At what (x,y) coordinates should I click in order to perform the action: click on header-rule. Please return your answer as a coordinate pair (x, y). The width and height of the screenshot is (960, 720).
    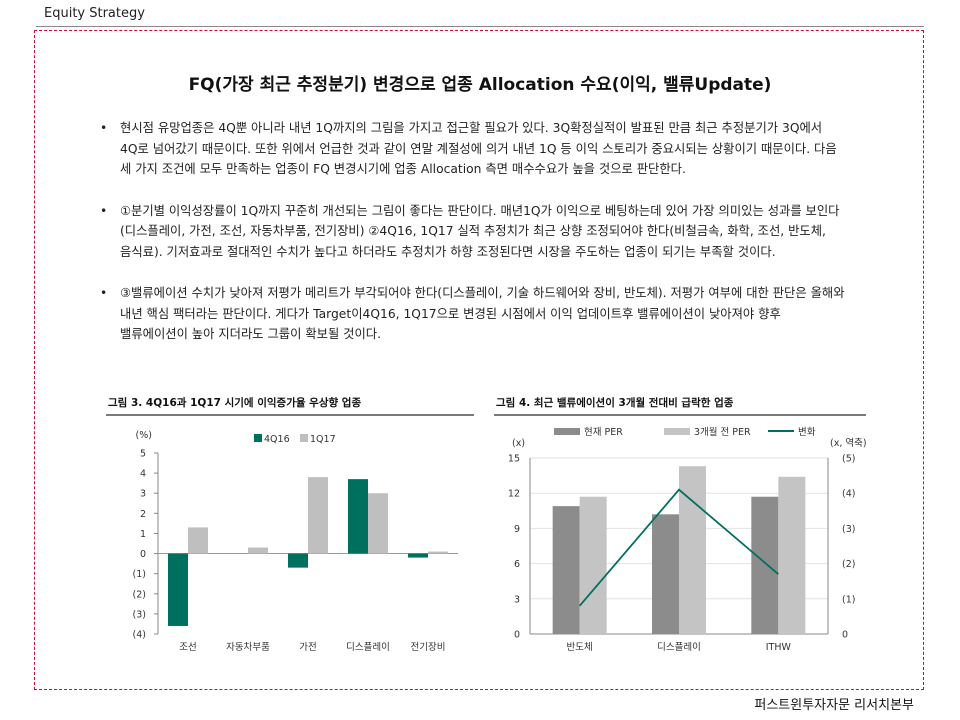
    Looking at the image, I should click on (480, 26).